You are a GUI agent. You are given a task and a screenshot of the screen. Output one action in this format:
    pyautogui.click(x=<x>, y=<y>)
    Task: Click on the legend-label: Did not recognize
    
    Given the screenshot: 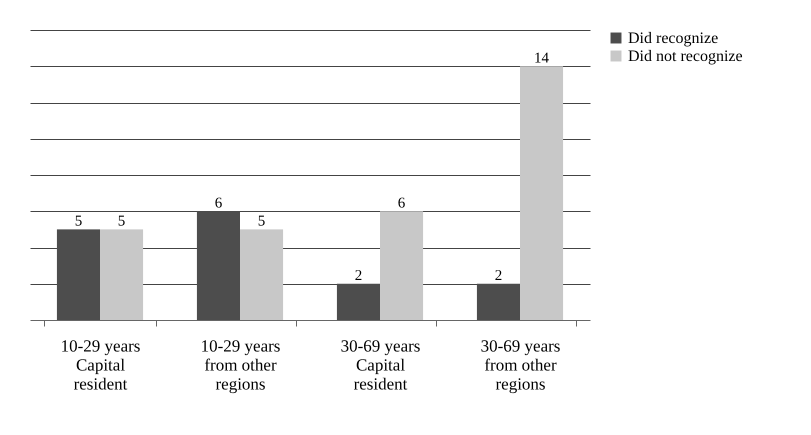 What is the action you would take?
    pyautogui.click(x=685, y=56)
    